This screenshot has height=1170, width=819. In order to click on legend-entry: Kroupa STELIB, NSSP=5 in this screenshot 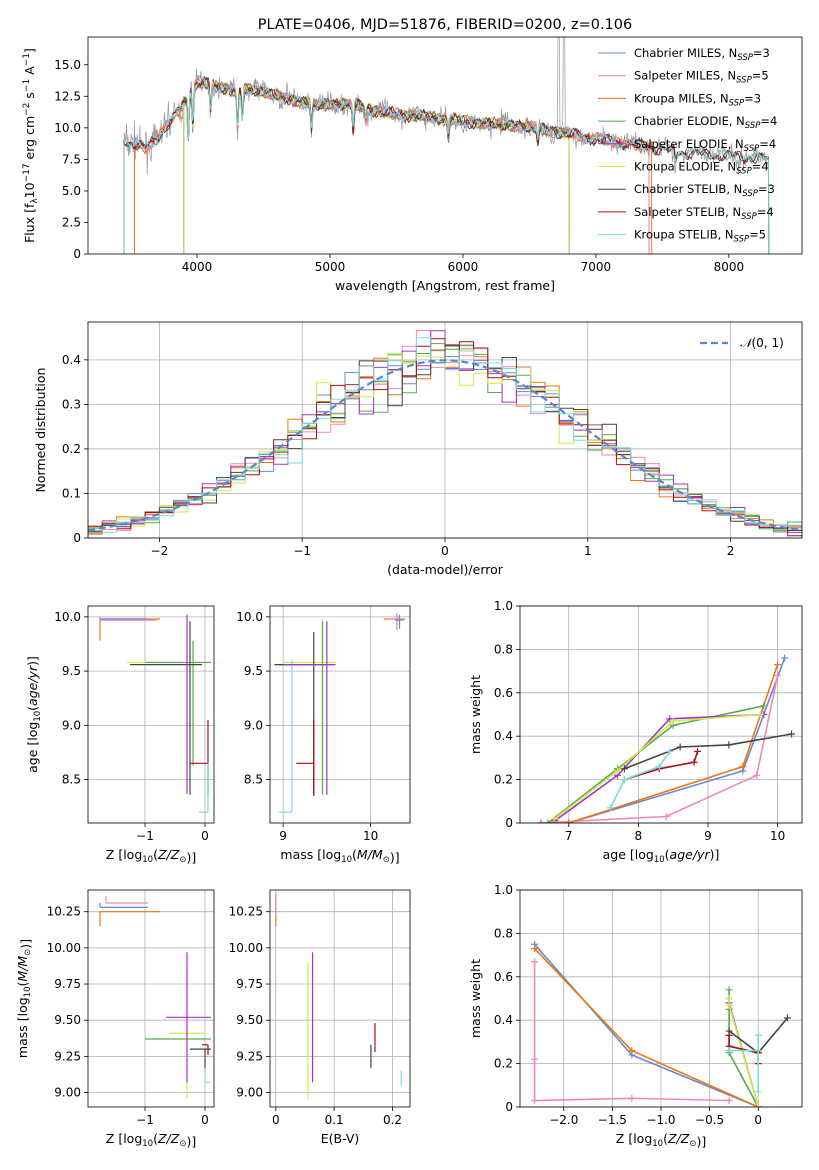, I will do `click(700, 236)`.